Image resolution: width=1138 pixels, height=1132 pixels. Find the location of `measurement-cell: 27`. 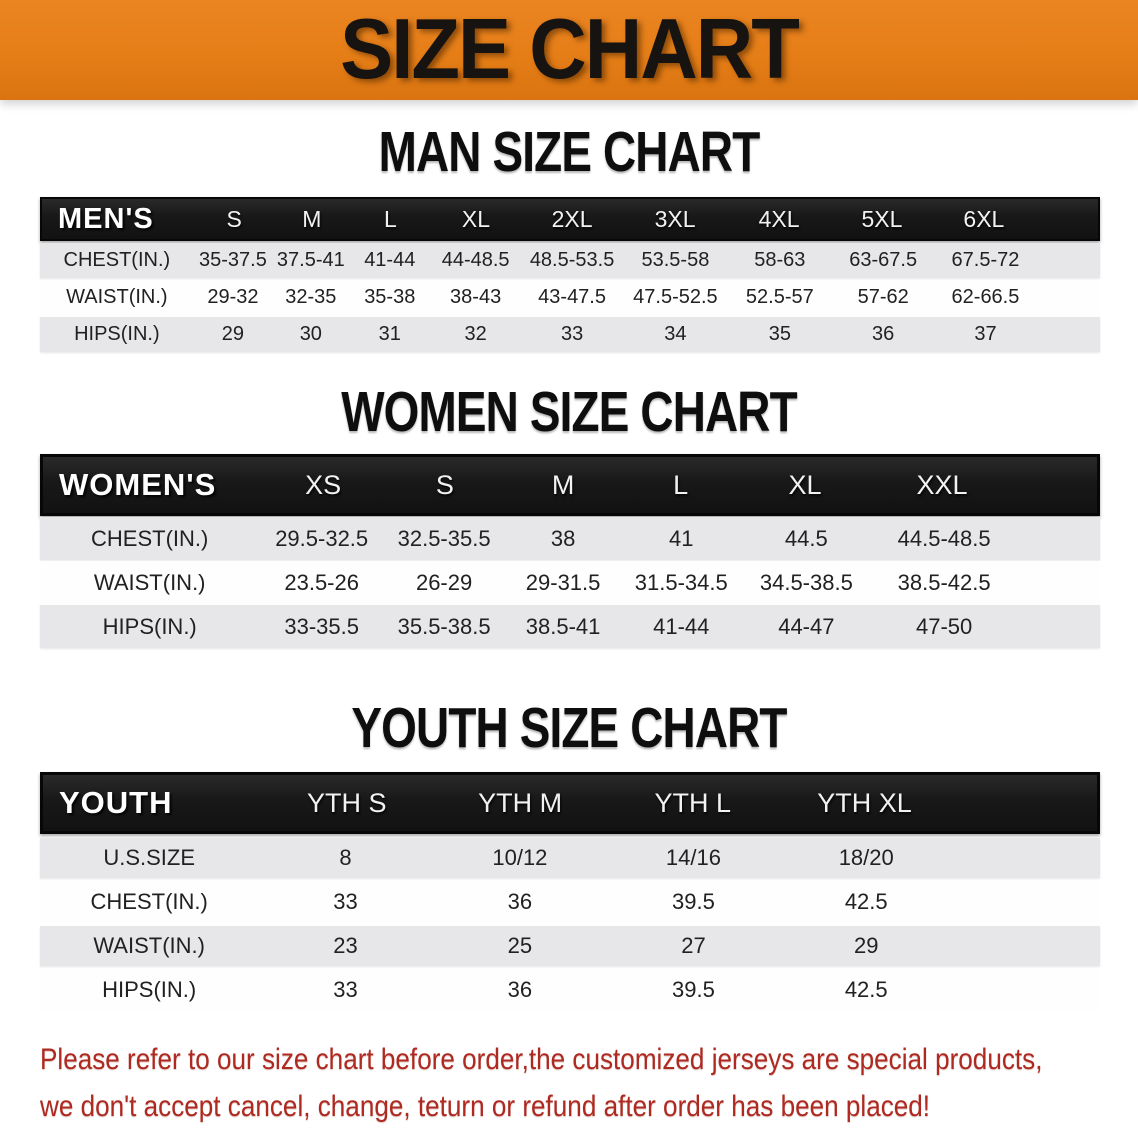

measurement-cell: 27 is located at coordinates (693, 945).